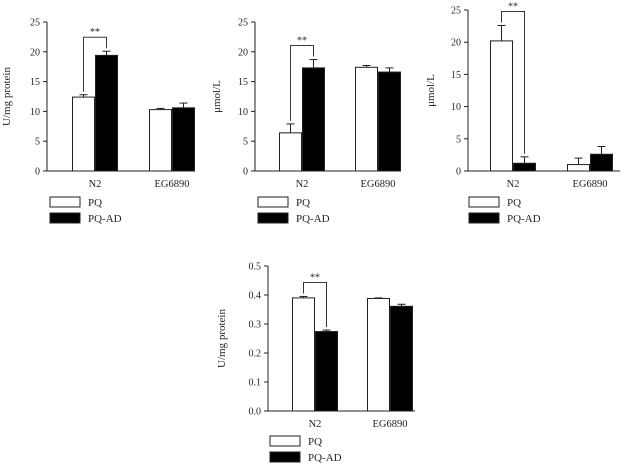 The image size is (631, 468). Describe the element at coordinates (255, 412) in the screenshot. I see `y-tick-label: 0.0` at that location.